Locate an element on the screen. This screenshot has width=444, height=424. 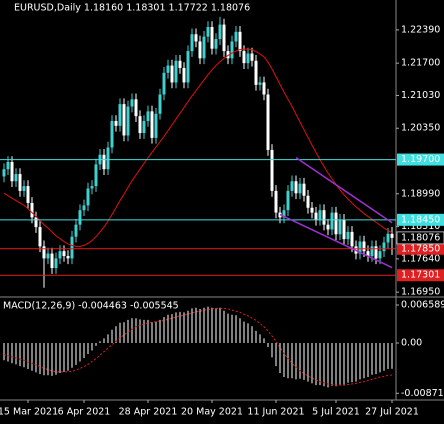
y-tick-label: 1.17640 is located at coordinates (420, 258).